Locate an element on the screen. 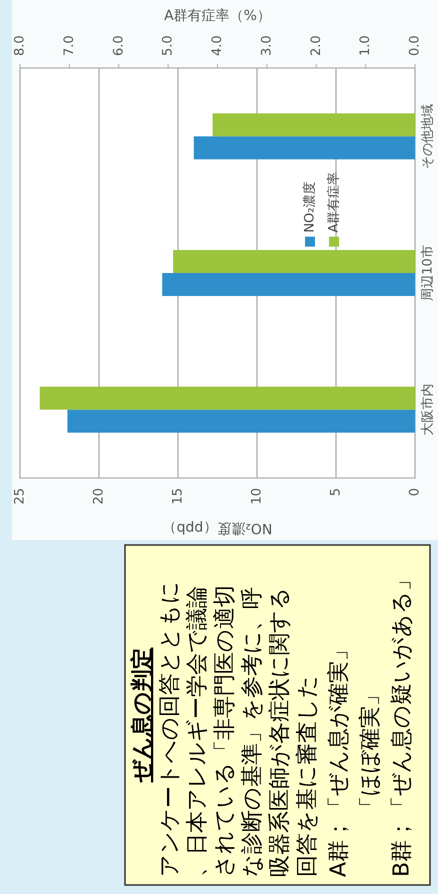 The image size is (438, 894). x2-tick-label: 6.0 is located at coordinates (118, 45).